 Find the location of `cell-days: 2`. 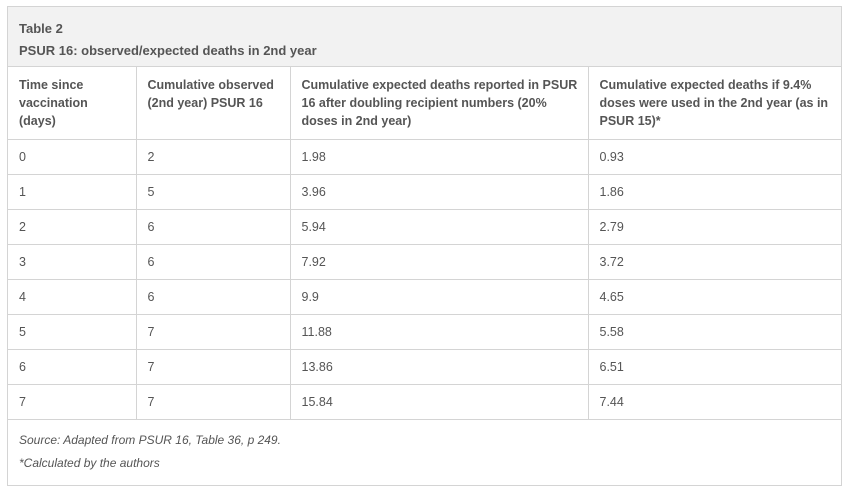

cell-days: 2 is located at coordinates (72, 227).